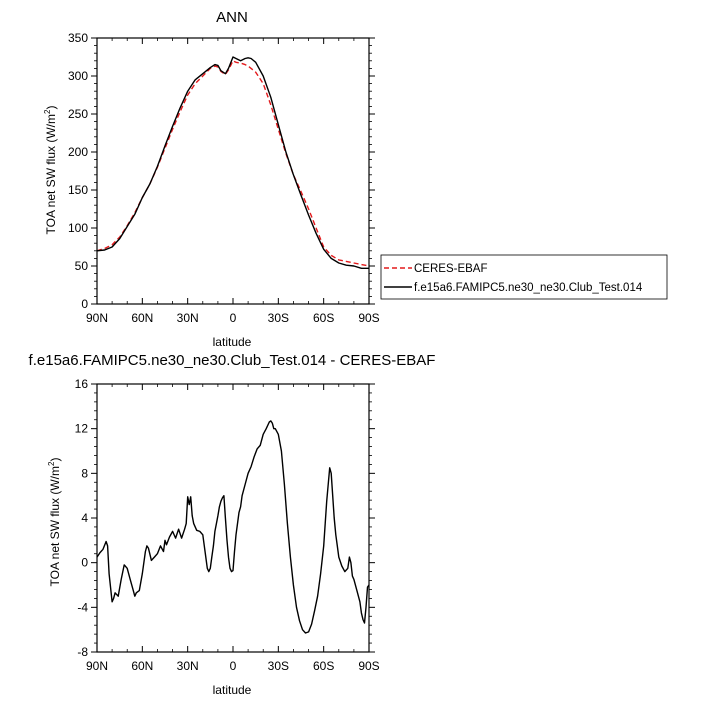  What do you see at coordinates (78, 152) in the screenshot?
I see `top-y-tick-label: 200` at bounding box center [78, 152].